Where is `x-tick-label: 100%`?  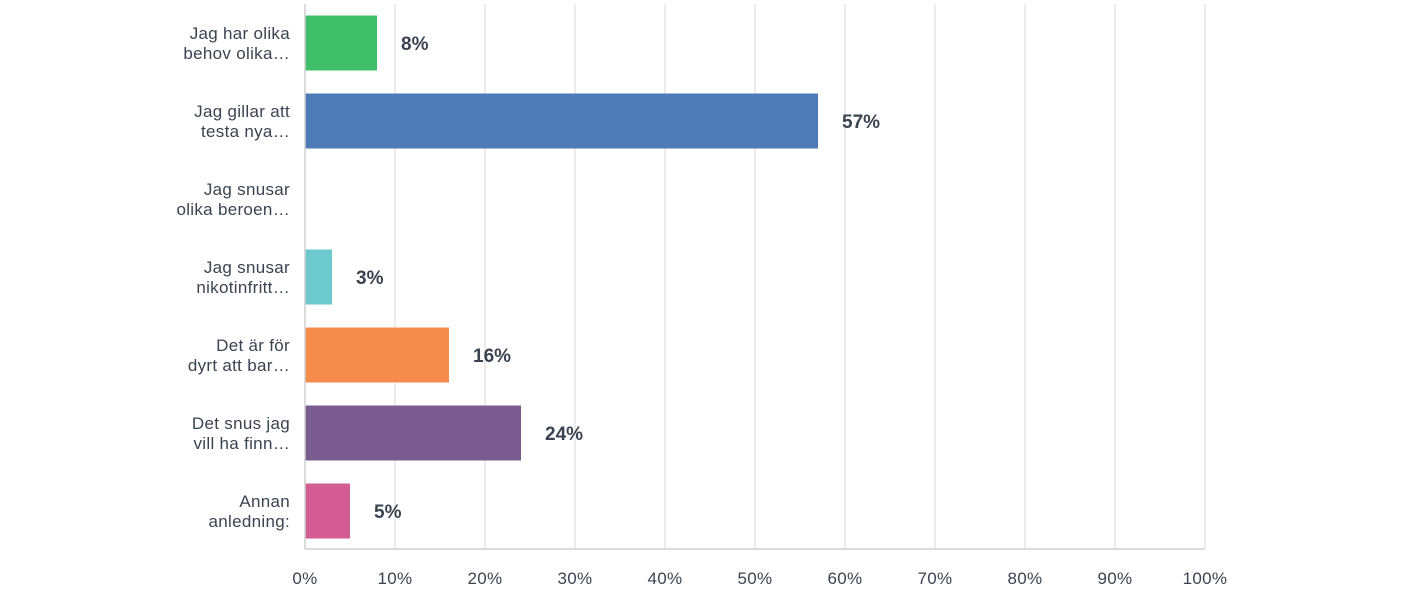 x-tick-label: 100% is located at coordinates (1205, 578).